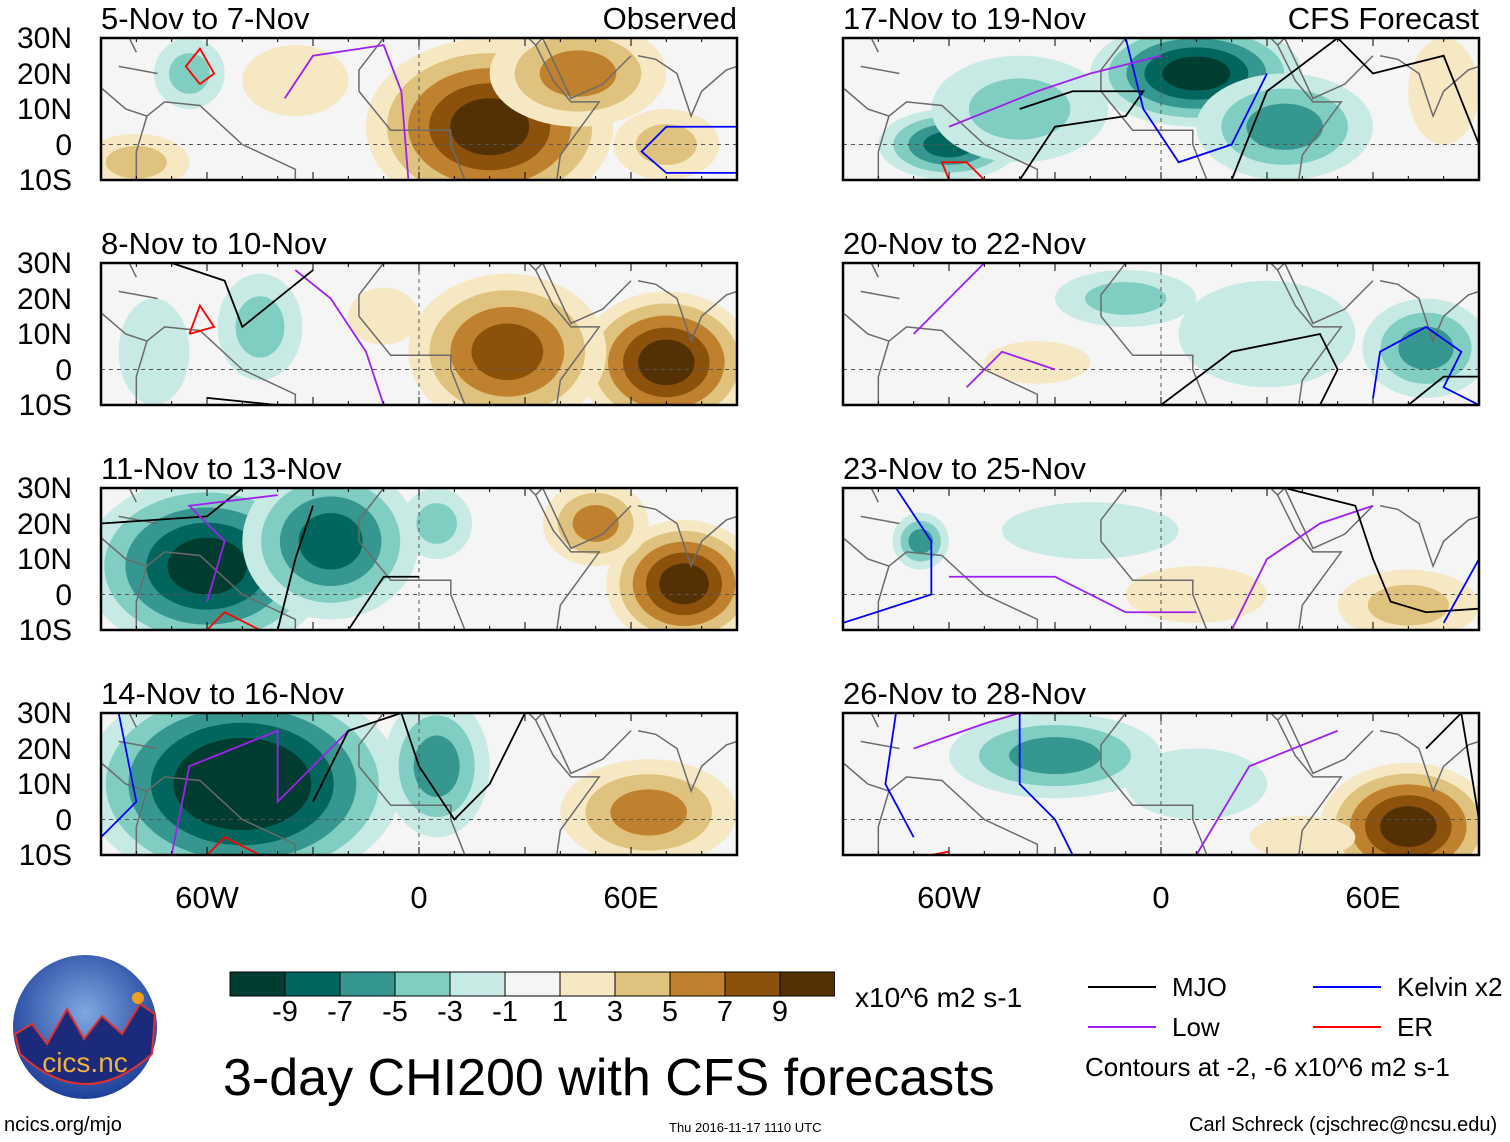 This screenshot has height=1142, width=1510. I want to click on colorbar-tick-label: -5, so click(395, 1012).